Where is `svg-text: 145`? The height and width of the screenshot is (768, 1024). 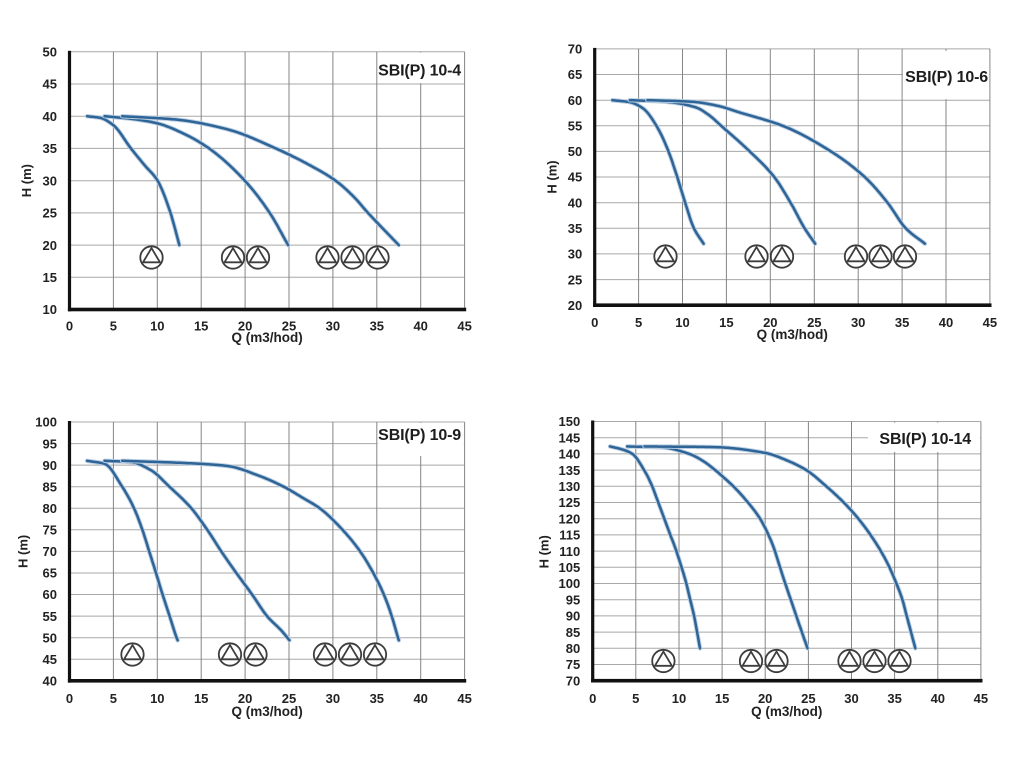
svg-text: 145 is located at coordinates (569, 437).